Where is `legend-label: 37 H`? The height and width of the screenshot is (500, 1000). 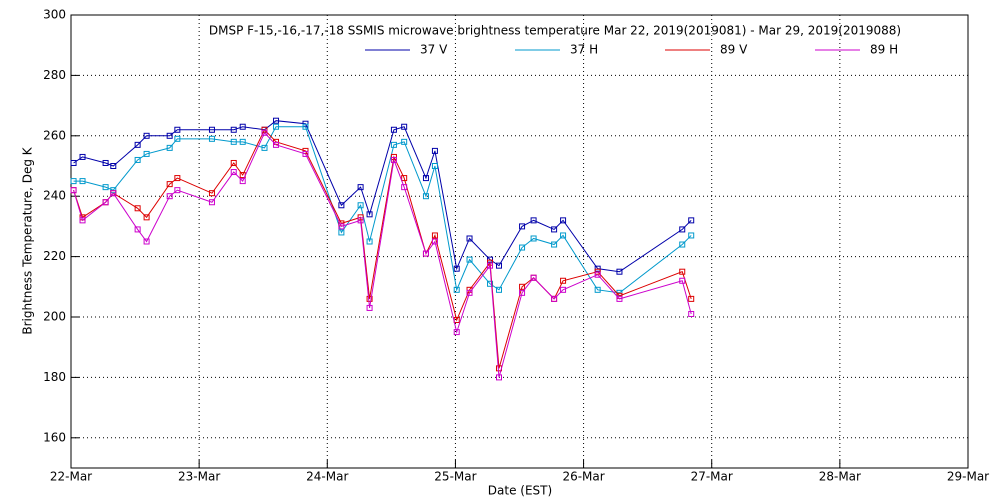
legend-label: 37 H is located at coordinates (584, 50).